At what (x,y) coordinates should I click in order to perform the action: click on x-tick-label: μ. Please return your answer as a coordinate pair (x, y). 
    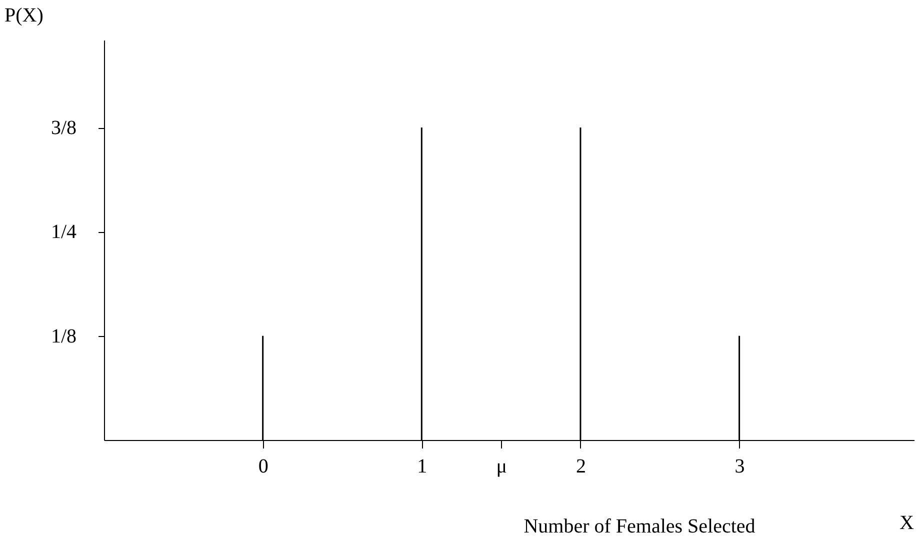
    Looking at the image, I should click on (501, 467).